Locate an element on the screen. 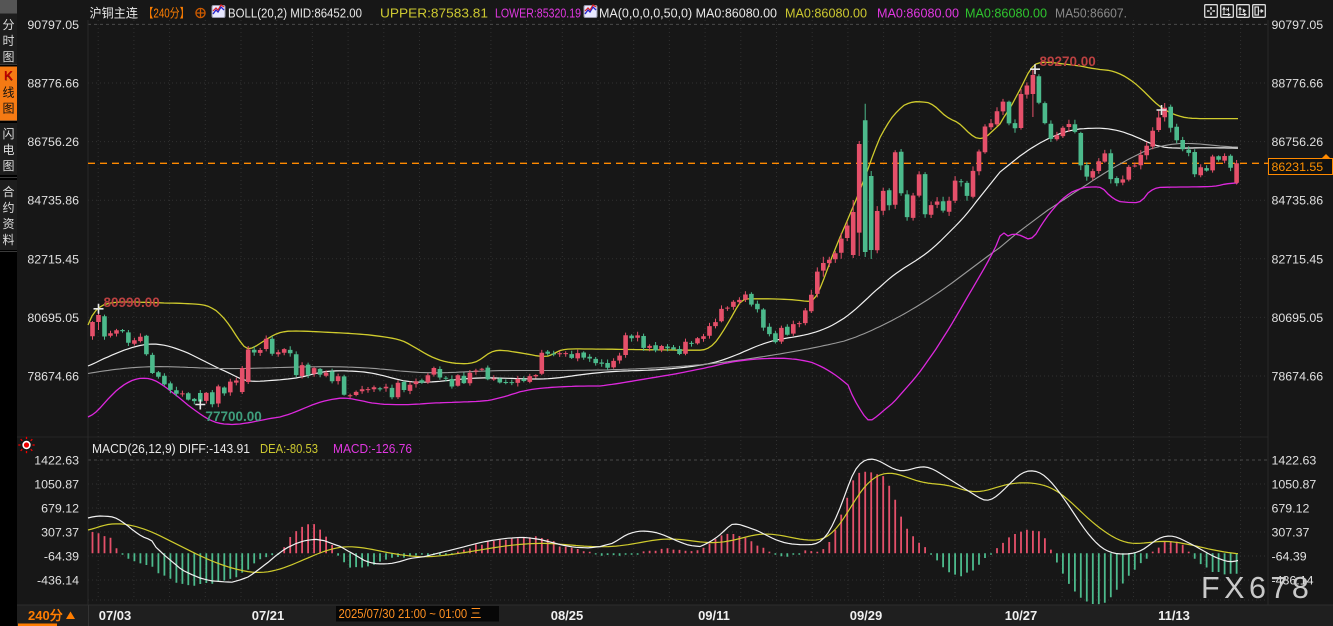 This screenshot has width=1333, height=626. svg-text: LOWER:85320.19 is located at coordinates (538, 14).